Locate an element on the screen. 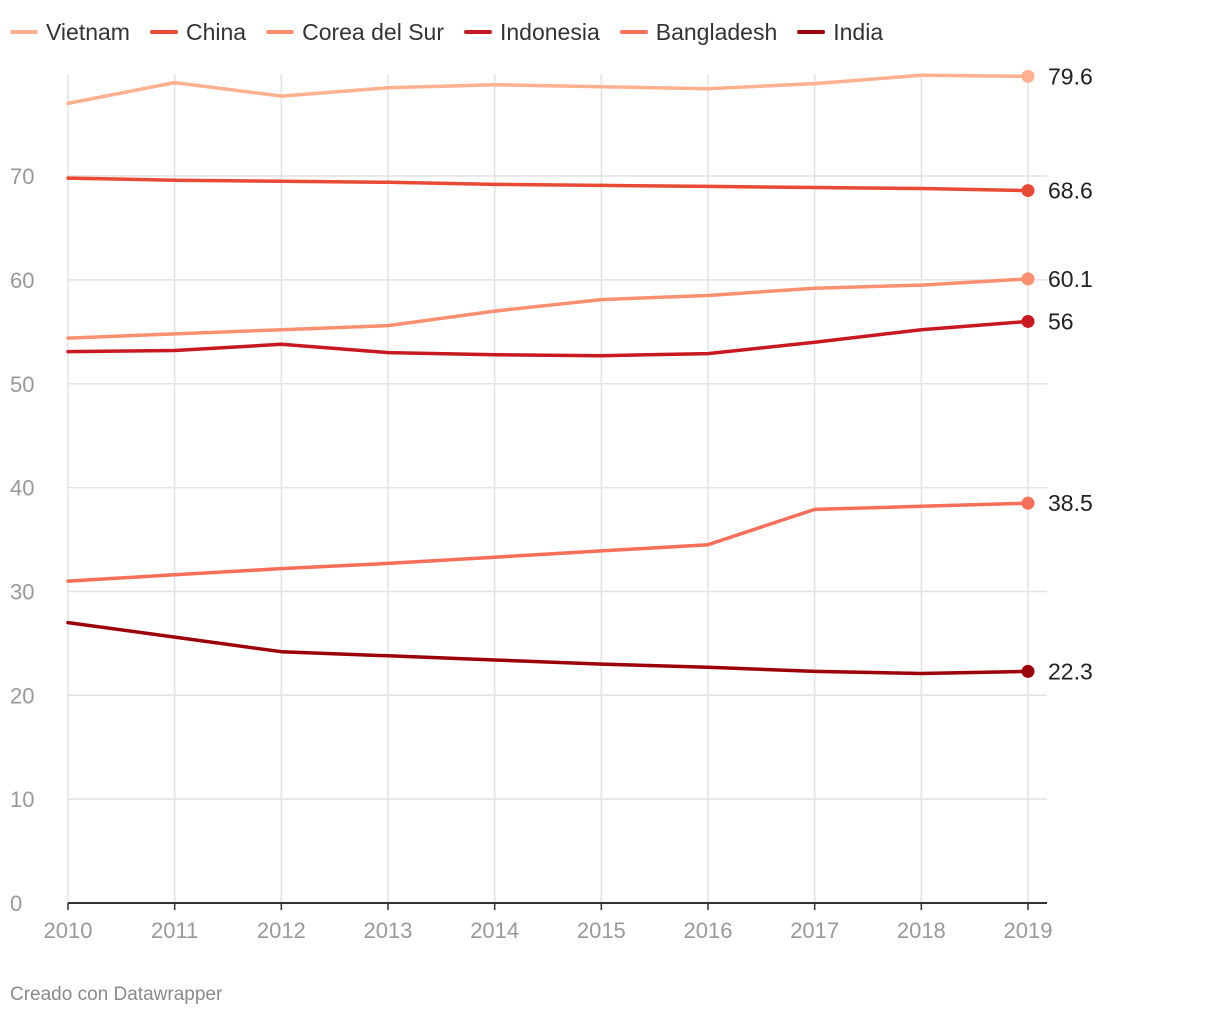 This screenshot has height=1020, width=1220. legend-label: India is located at coordinates (858, 31).